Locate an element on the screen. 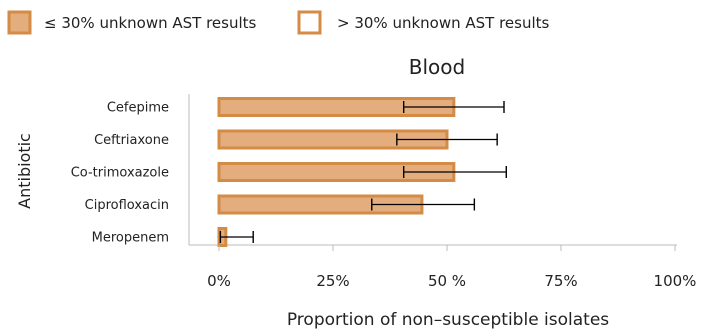 Image resolution: width=702 pixels, height=330 pixels. category-label-cefepime: Cefepime is located at coordinates (138, 108).